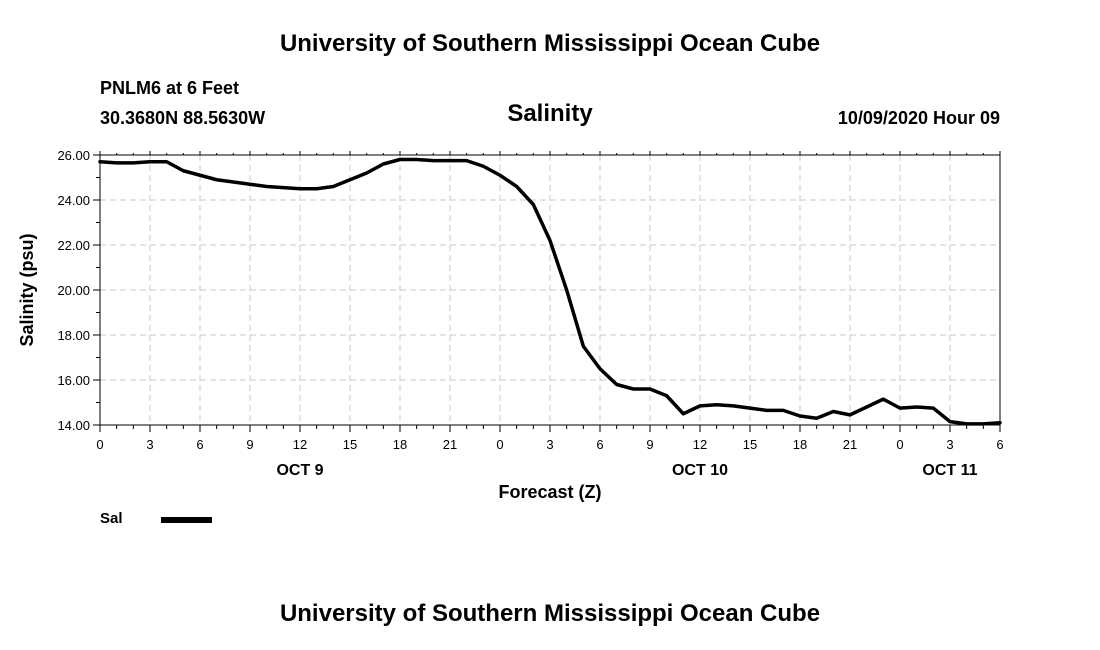 The width and height of the screenshot is (1100, 650). What do you see at coordinates (73, 200) in the screenshot?
I see `y-tick-label: 24.00` at bounding box center [73, 200].